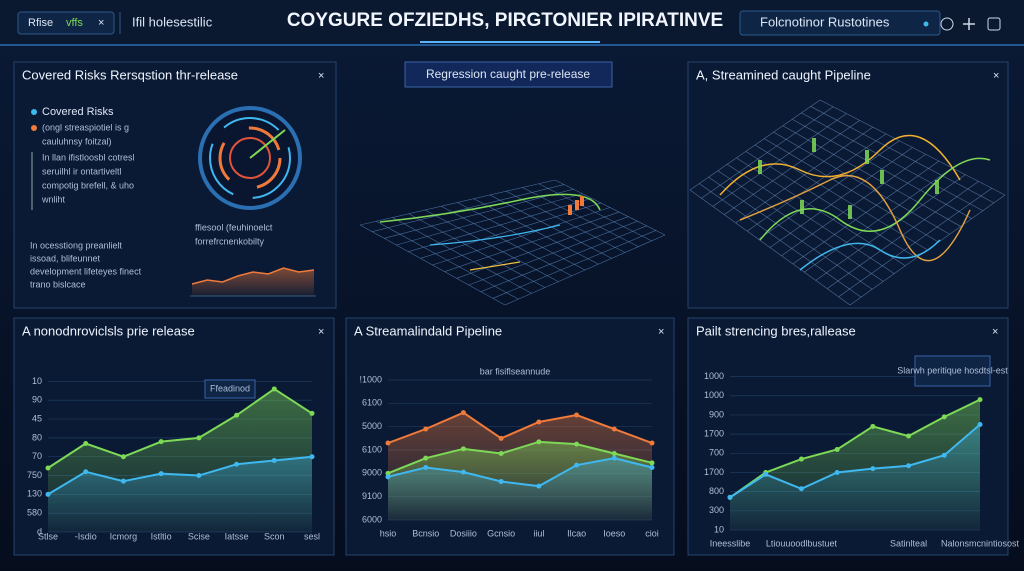  I want to click on search-box, so click(840, 23).